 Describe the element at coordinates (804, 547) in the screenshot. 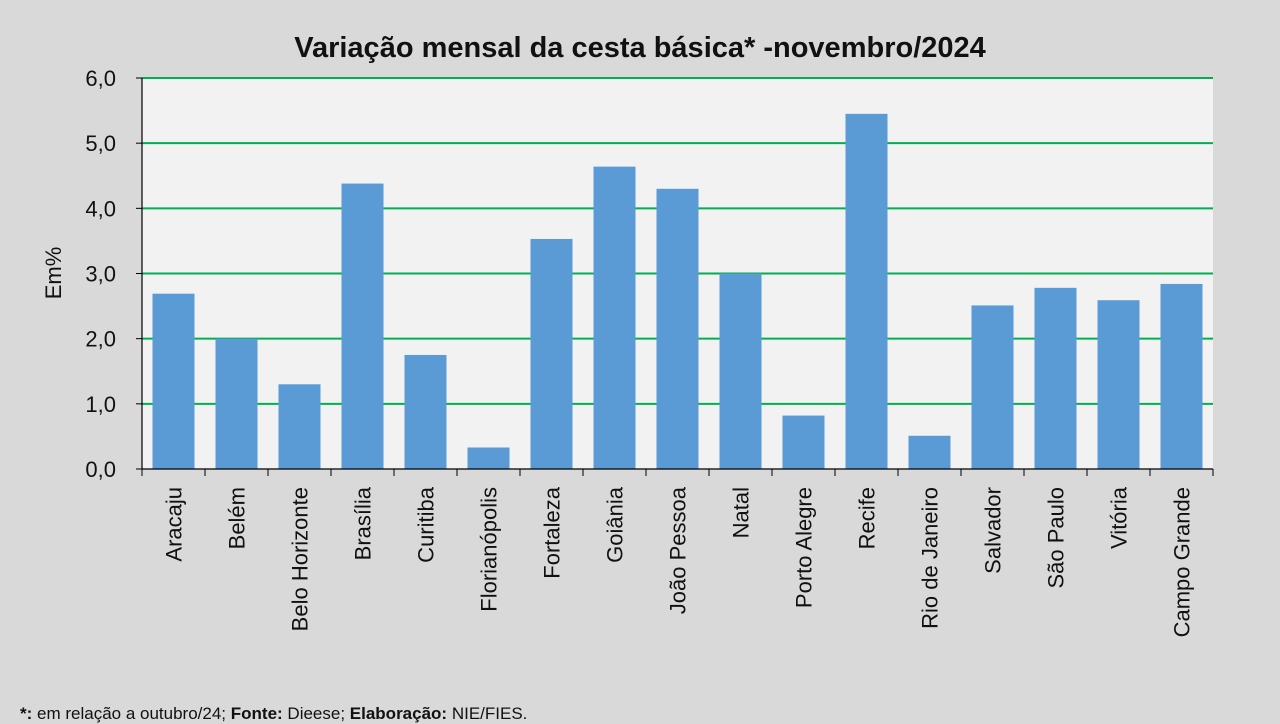

I see `x-category-label: Porto Alegre` at that location.